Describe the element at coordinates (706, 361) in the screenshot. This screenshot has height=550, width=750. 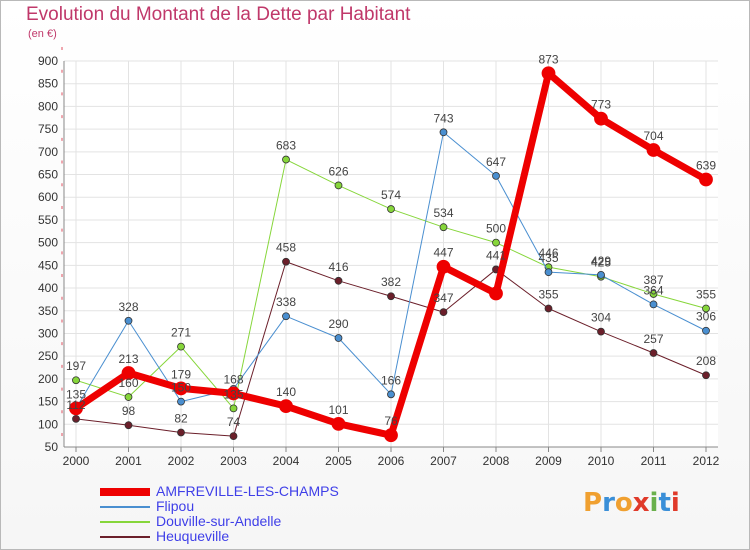
I see `data-label: 208` at that location.